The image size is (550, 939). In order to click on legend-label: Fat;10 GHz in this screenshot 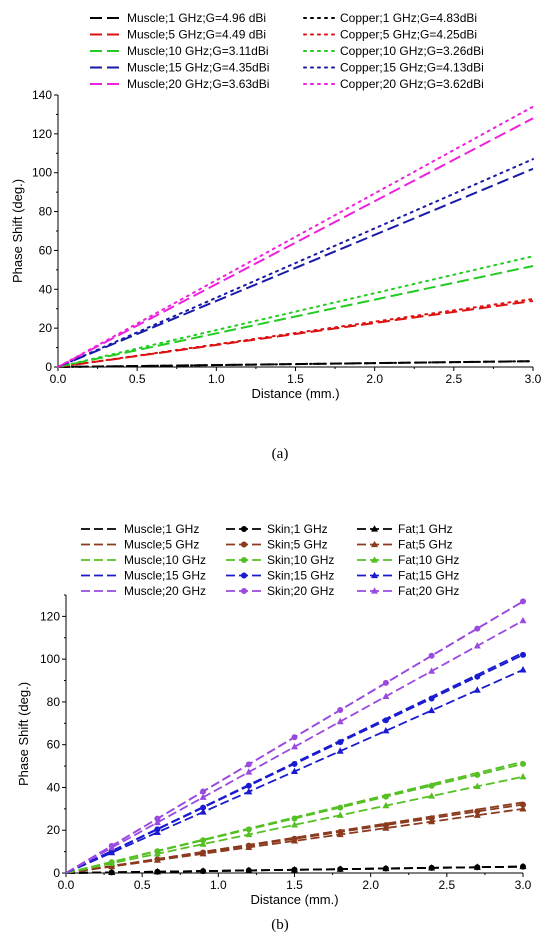, I will do `click(428, 560)`.